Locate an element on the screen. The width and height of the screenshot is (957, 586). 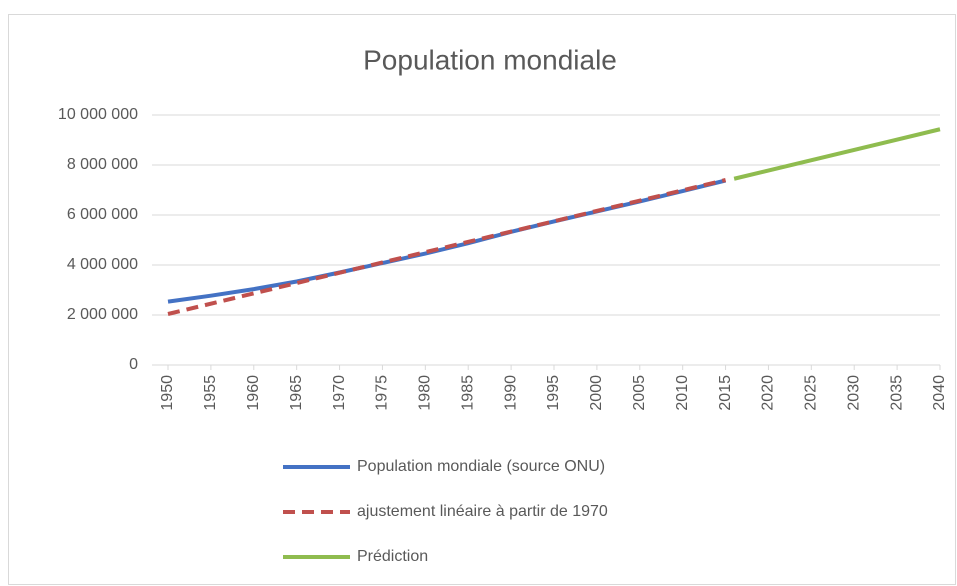
x-tick-label: 1975 is located at coordinates (382, 393).